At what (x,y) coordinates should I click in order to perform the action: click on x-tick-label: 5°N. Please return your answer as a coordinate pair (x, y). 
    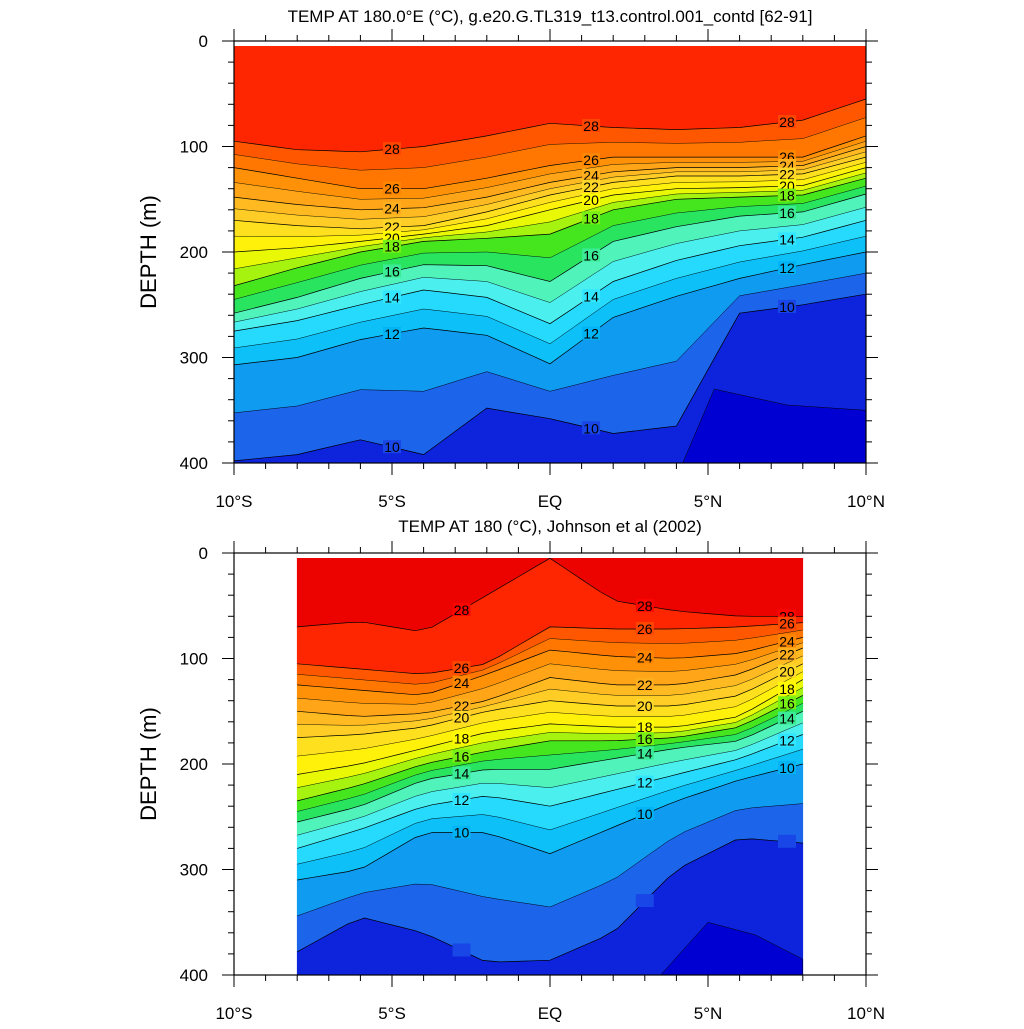
    Looking at the image, I should click on (708, 501).